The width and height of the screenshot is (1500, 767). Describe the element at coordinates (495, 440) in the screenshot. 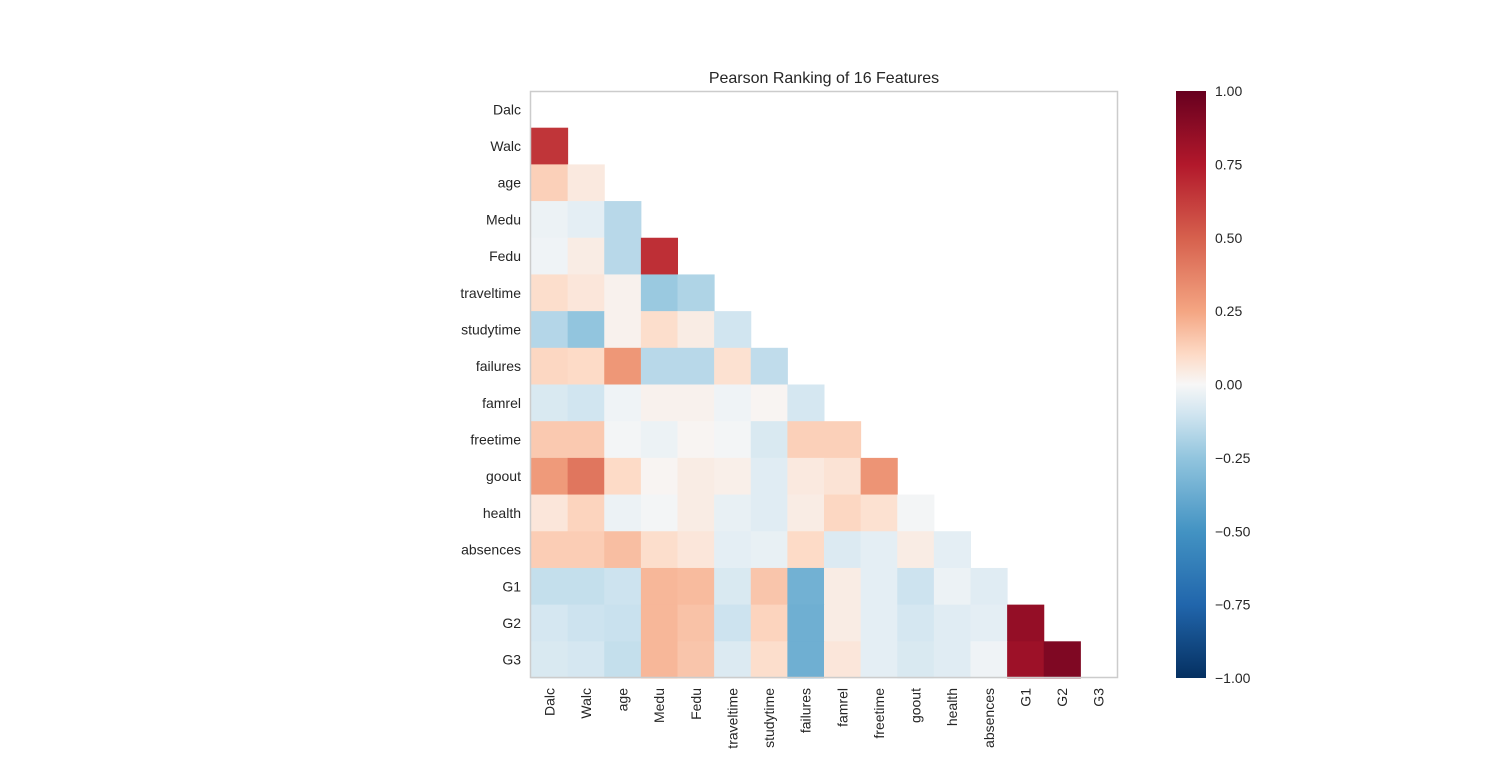

I see `y-tick-label: freetime` at that location.